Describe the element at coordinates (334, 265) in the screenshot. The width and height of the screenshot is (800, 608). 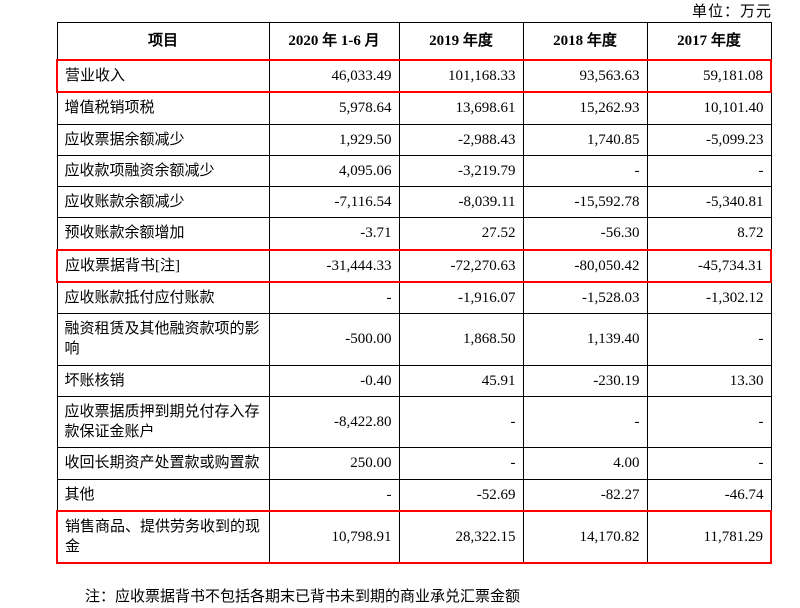
I see `row-value: -31,444.33` at that location.